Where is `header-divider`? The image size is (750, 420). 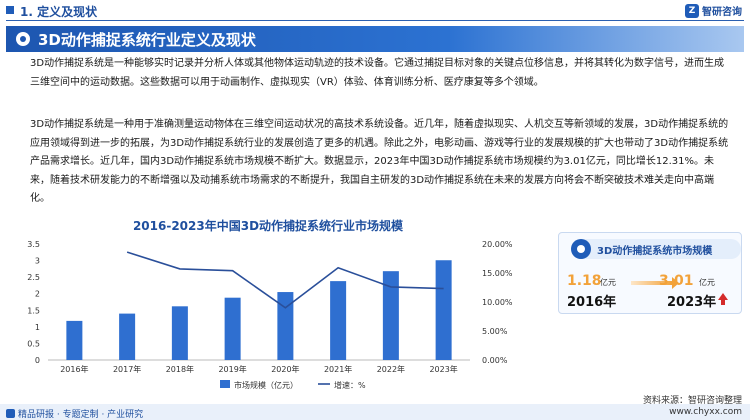
header-divider is located at coordinates (375, 20).